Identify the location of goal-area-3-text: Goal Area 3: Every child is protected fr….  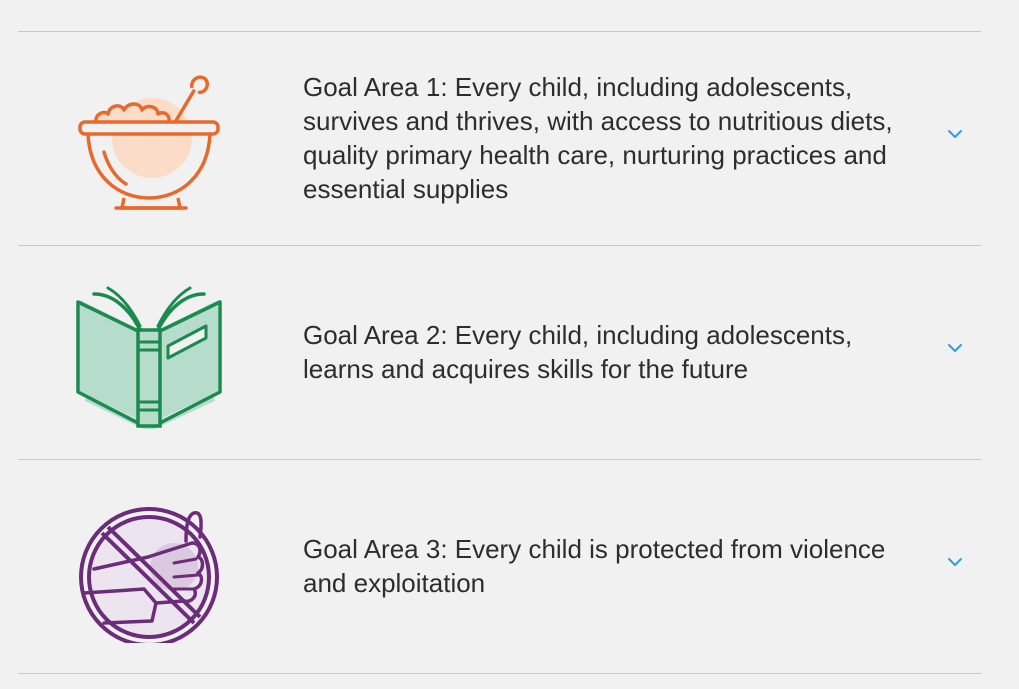
(603, 566).